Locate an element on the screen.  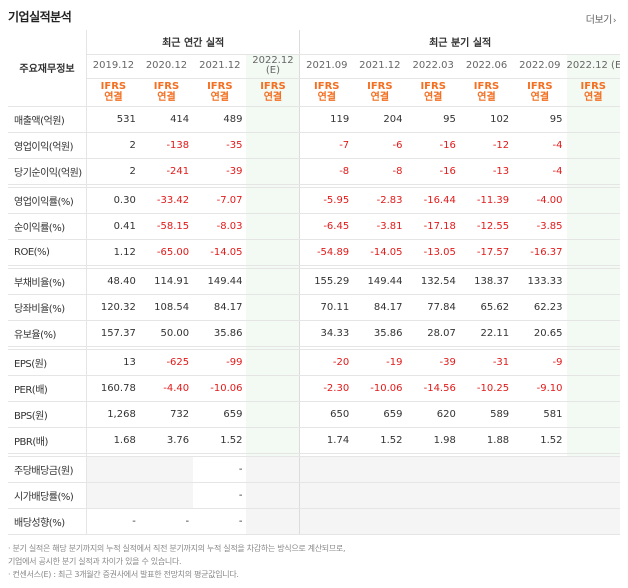
table-cell: 1.74 is located at coordinates (326, 440).